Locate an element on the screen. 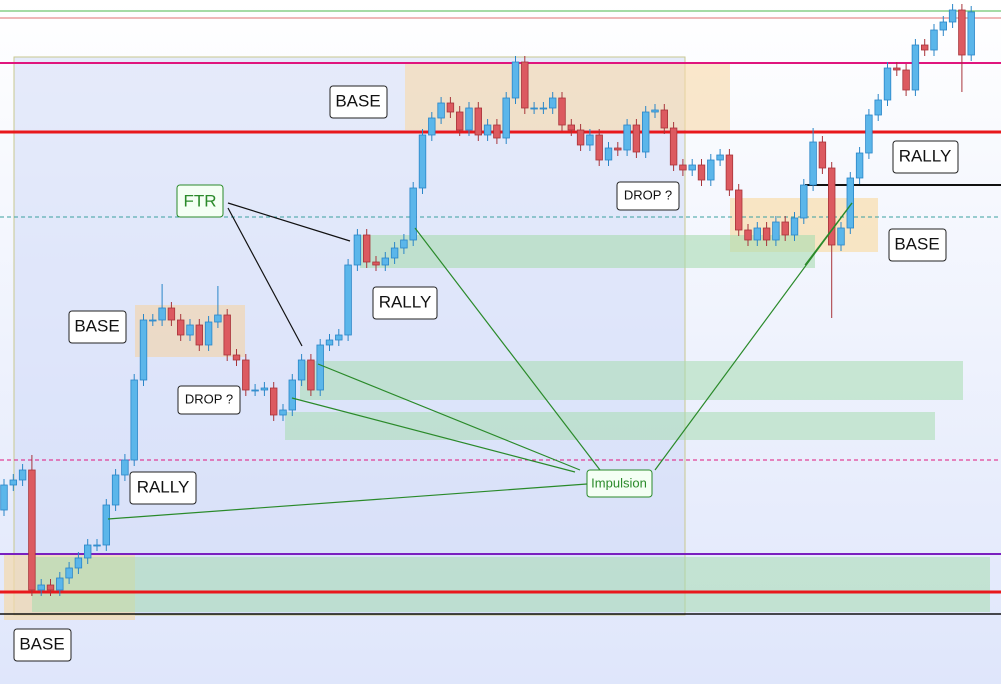 The height and width of the screenshot is (684, 1001). base-zone is located at coordinates (567, 96).